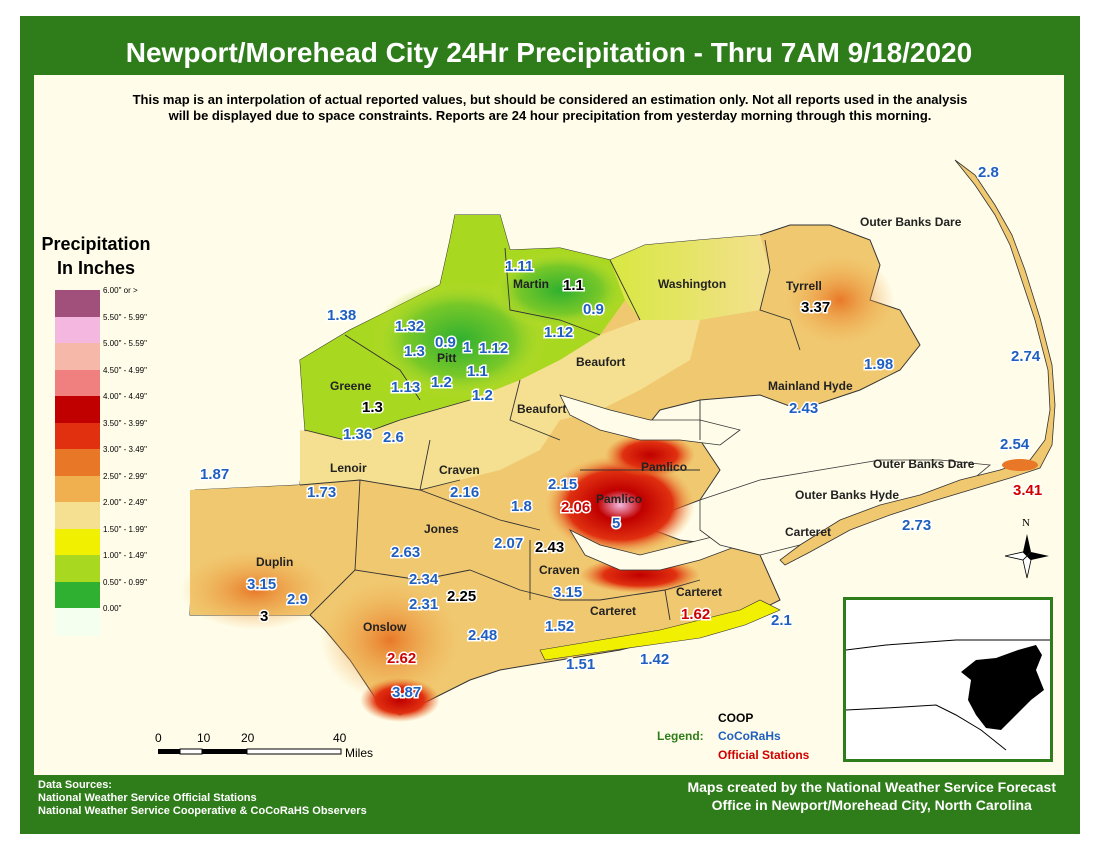 The width and height of the screenshot is (1100, 850). I want to click on county-label-obx-hyde: Outer Banks Hyde, so click(847, 495).